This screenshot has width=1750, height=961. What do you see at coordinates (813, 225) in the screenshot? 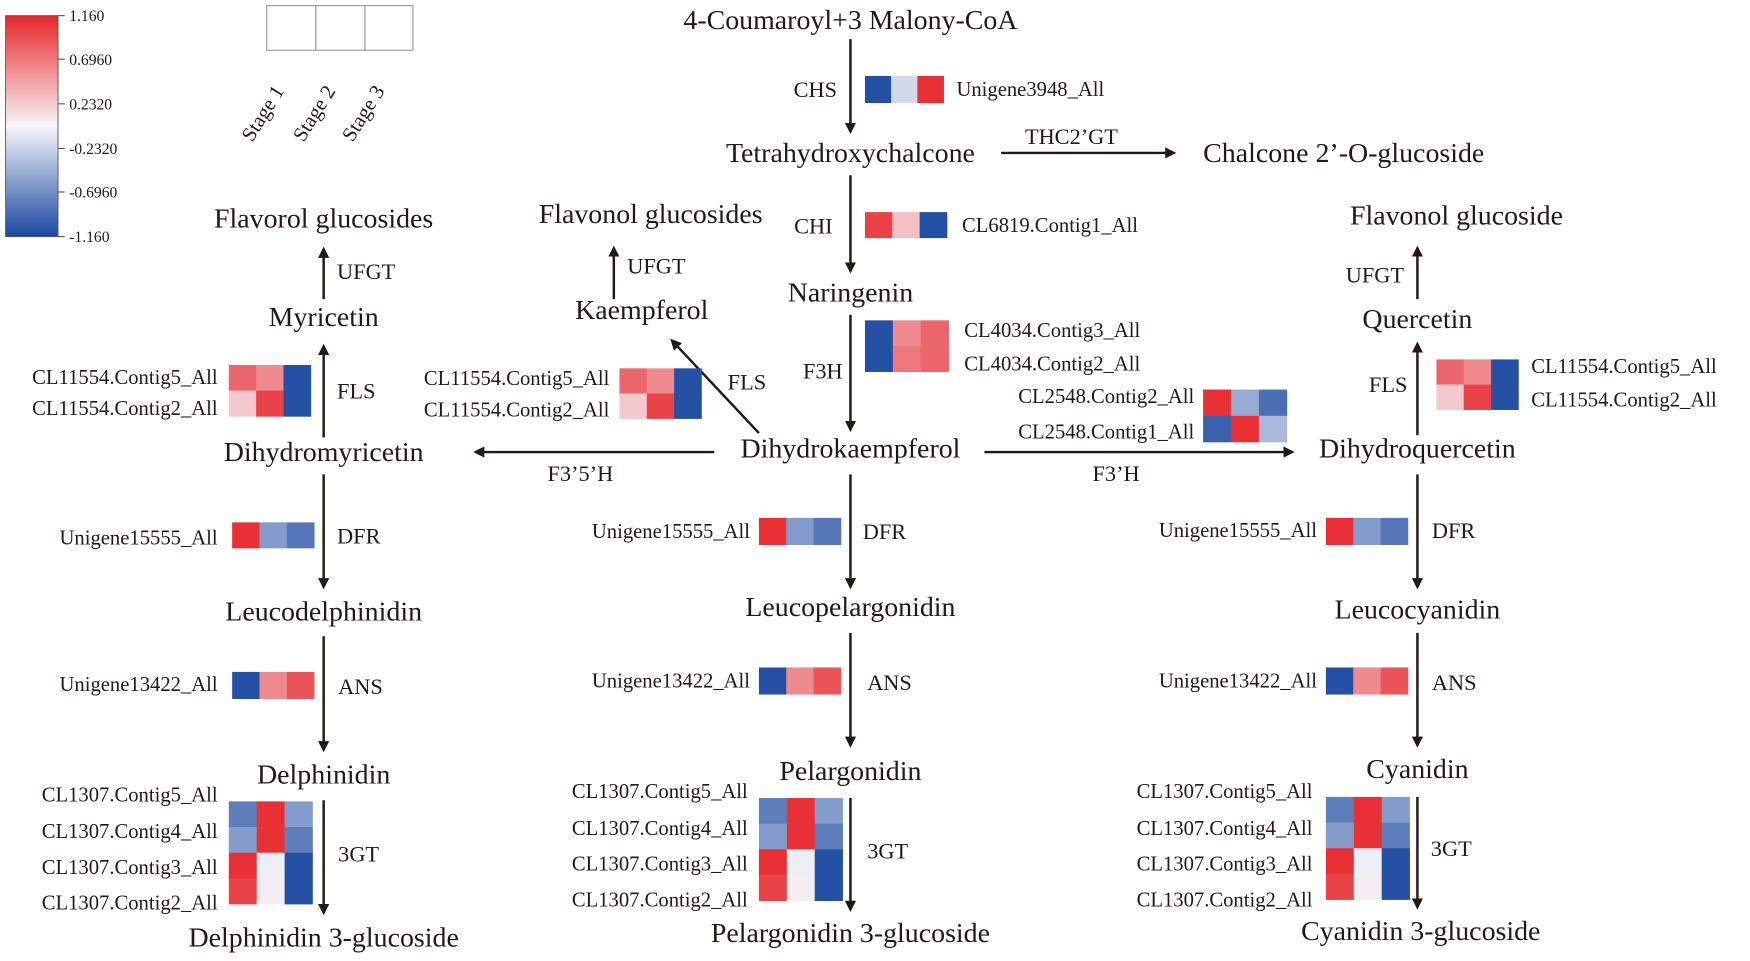
I see `enzyme-label: CHI` at bounding box center [813, 225].